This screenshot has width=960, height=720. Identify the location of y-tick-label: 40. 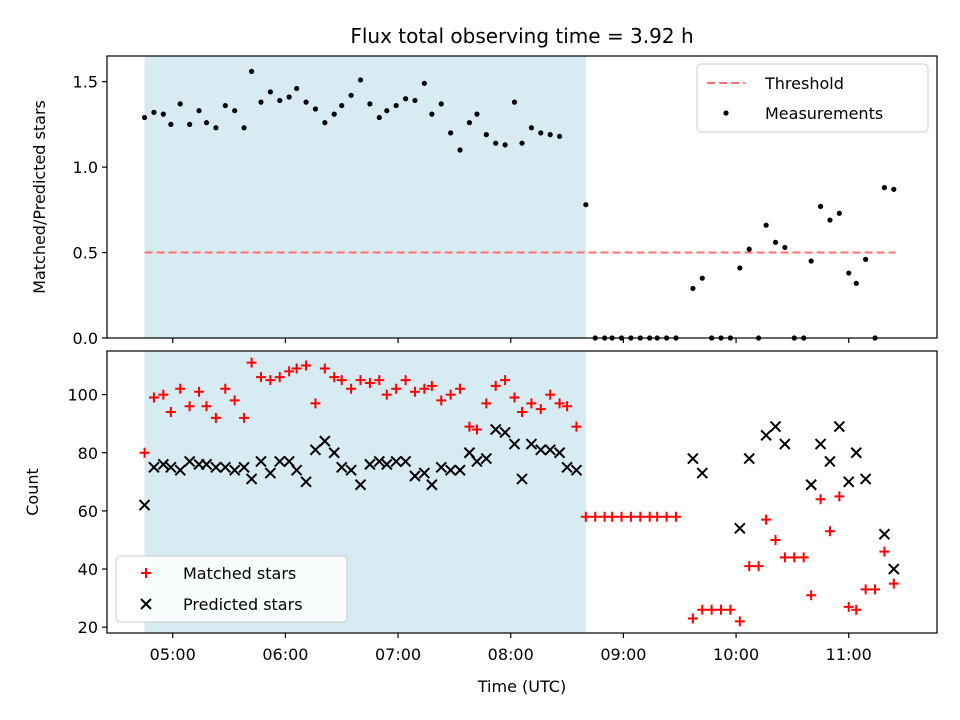
(88, 569).